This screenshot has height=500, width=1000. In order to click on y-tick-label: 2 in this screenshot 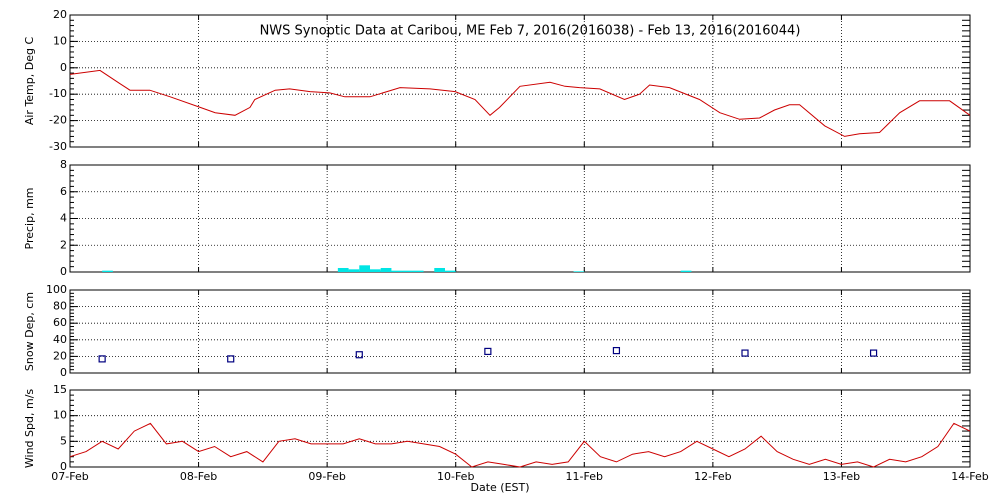, I will do `click(63, 244)`.